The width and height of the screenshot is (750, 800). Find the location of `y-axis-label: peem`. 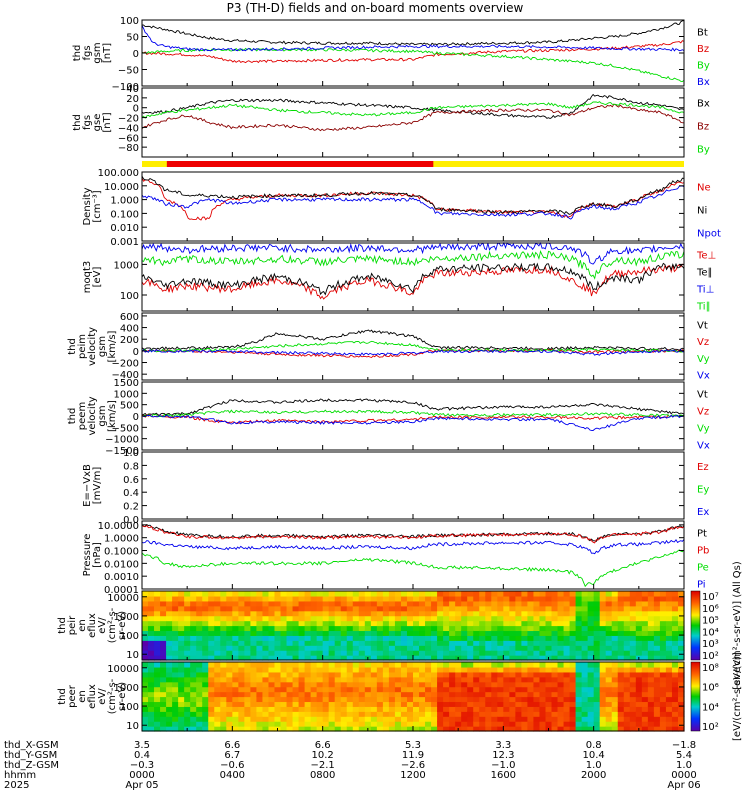

y-axis-label: peem is located at coordinates (82, 416).